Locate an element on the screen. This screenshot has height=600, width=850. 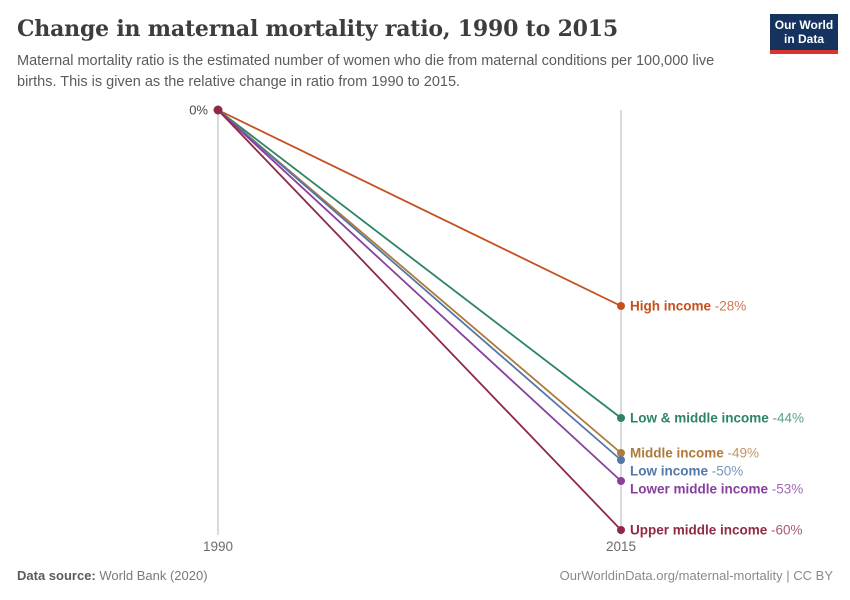
data-source-value: World Bank (2020) is located at coordinates (153, 575).